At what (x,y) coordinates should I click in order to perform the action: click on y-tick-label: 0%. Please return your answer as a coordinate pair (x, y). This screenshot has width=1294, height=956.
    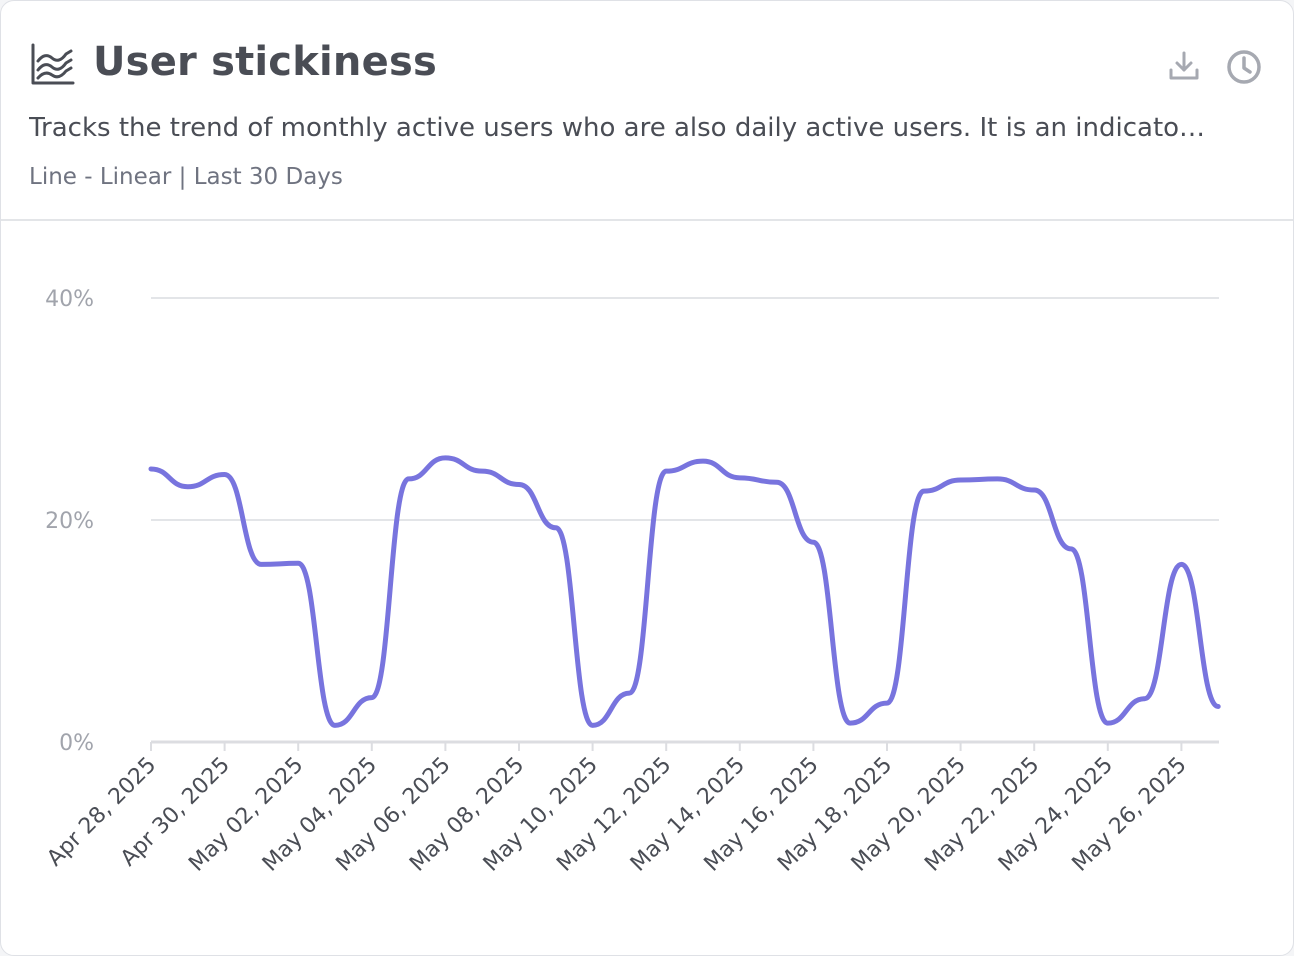
    Looking at the image, I should click on (76, 743).